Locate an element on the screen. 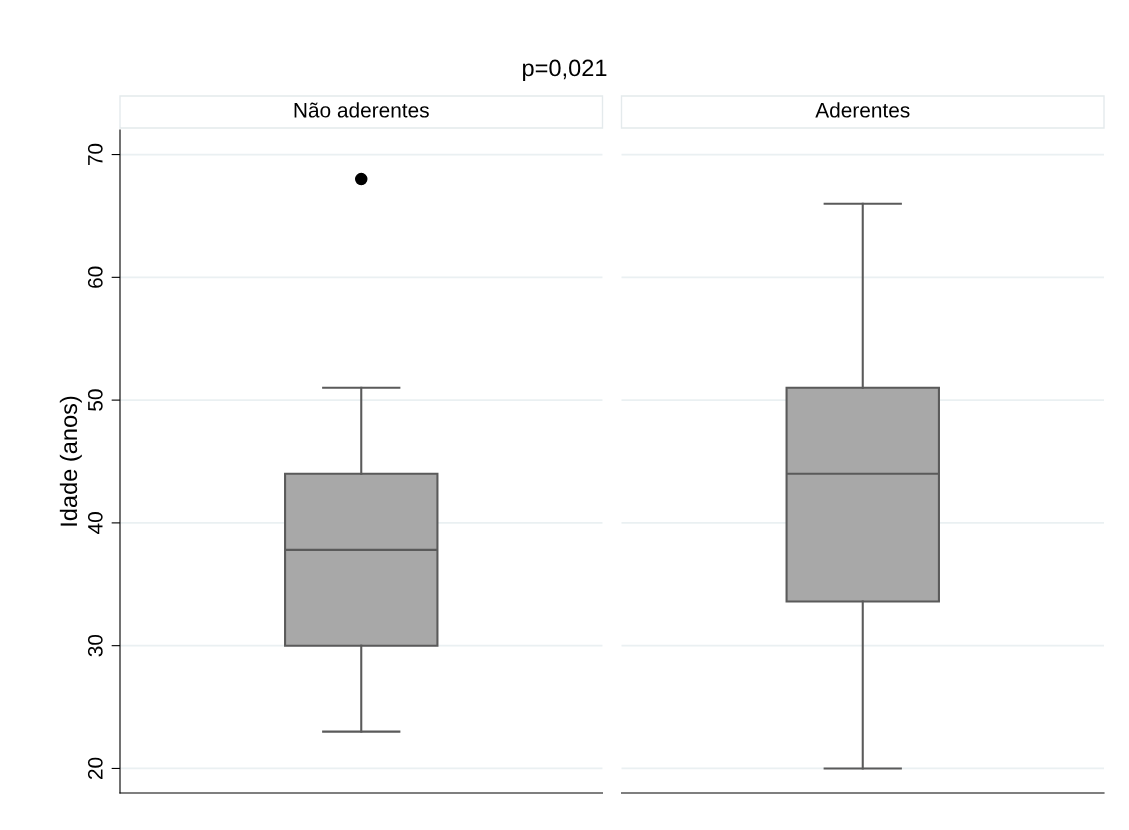 The width and height of the screenshot is (1129, 830). x-tick-label: Aderentes is located at coordinates (862, 110).